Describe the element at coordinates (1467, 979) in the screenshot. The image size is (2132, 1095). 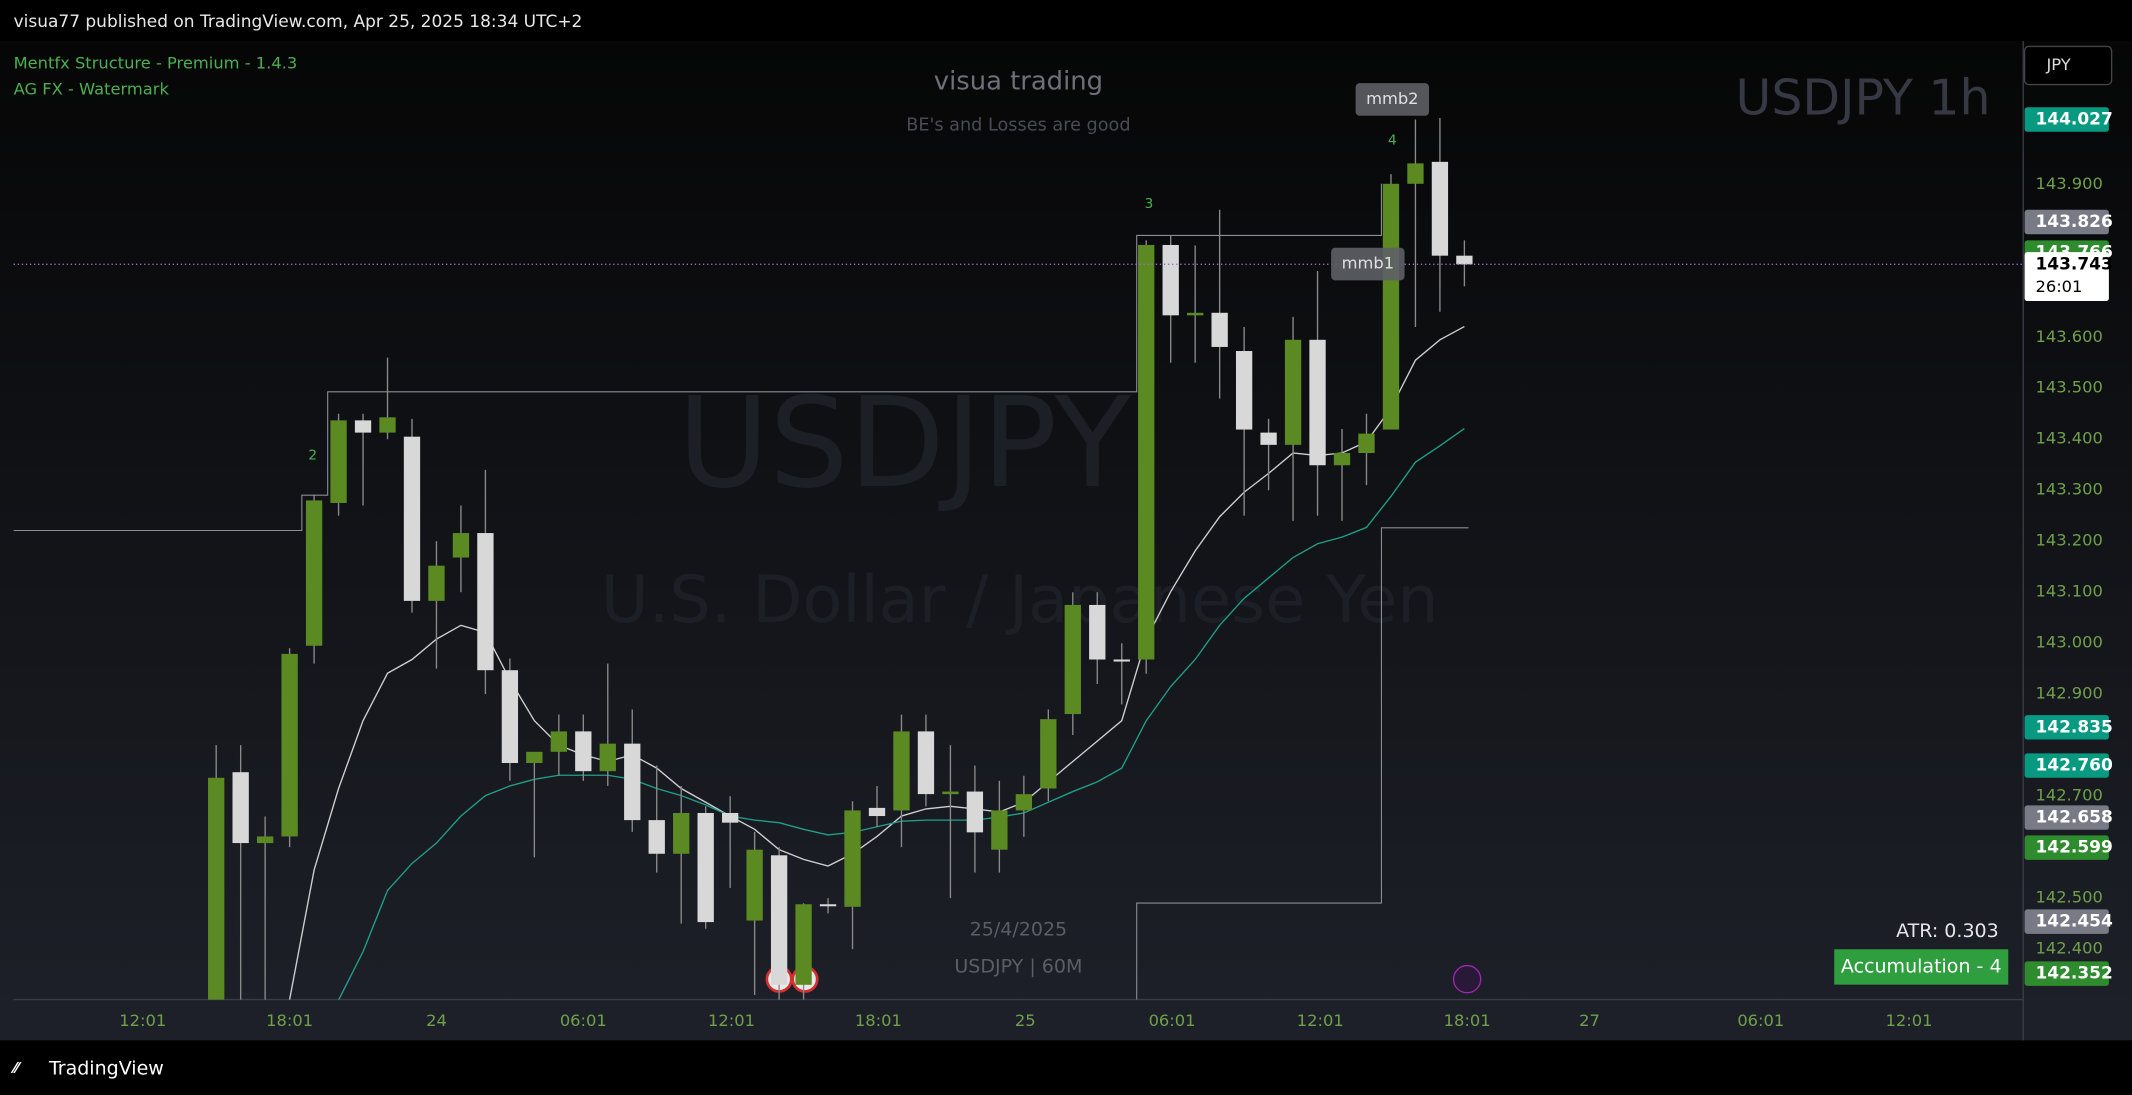
I see `event-icon` at that location.